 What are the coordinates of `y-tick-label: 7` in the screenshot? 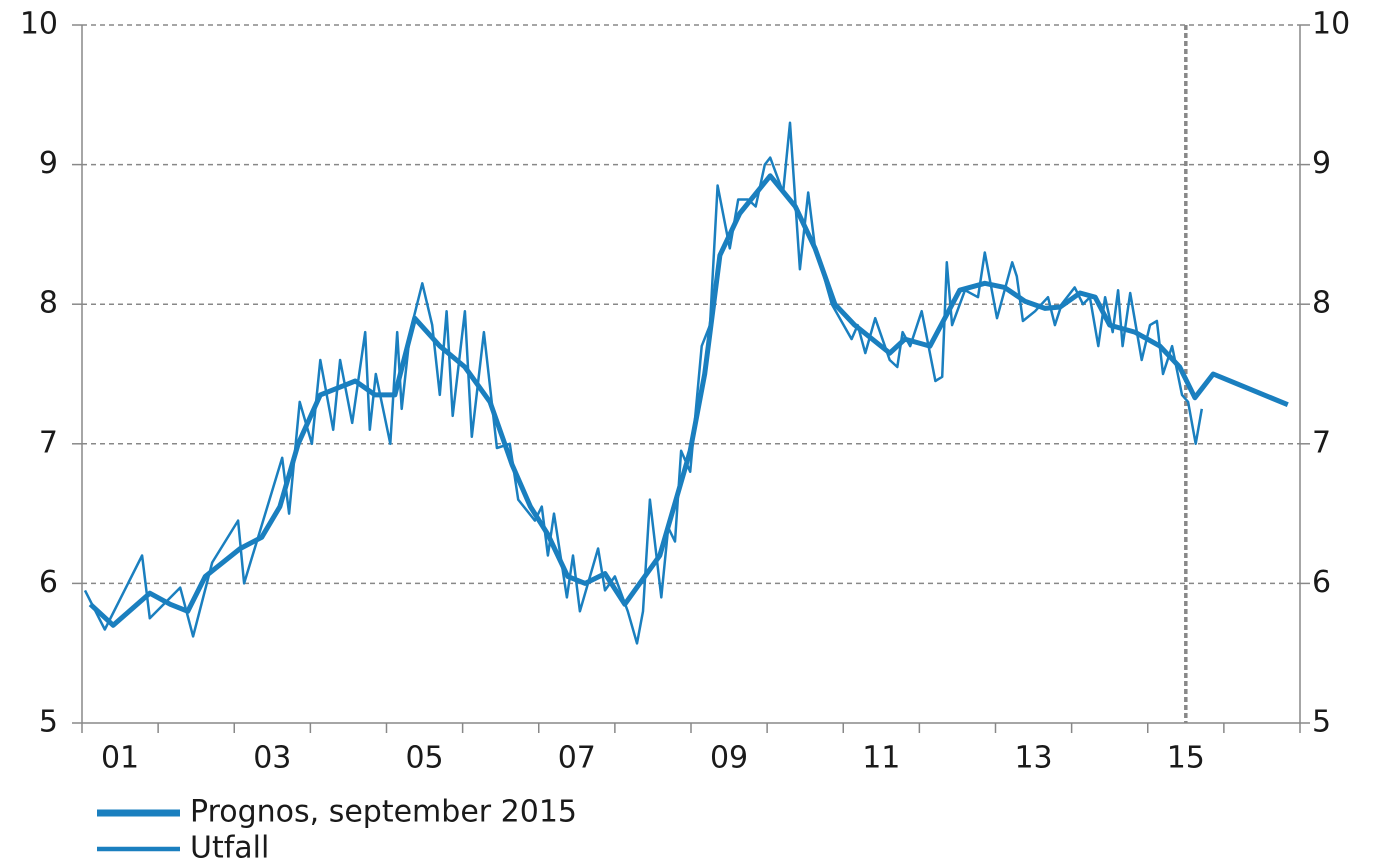 It's located at (48, 442).